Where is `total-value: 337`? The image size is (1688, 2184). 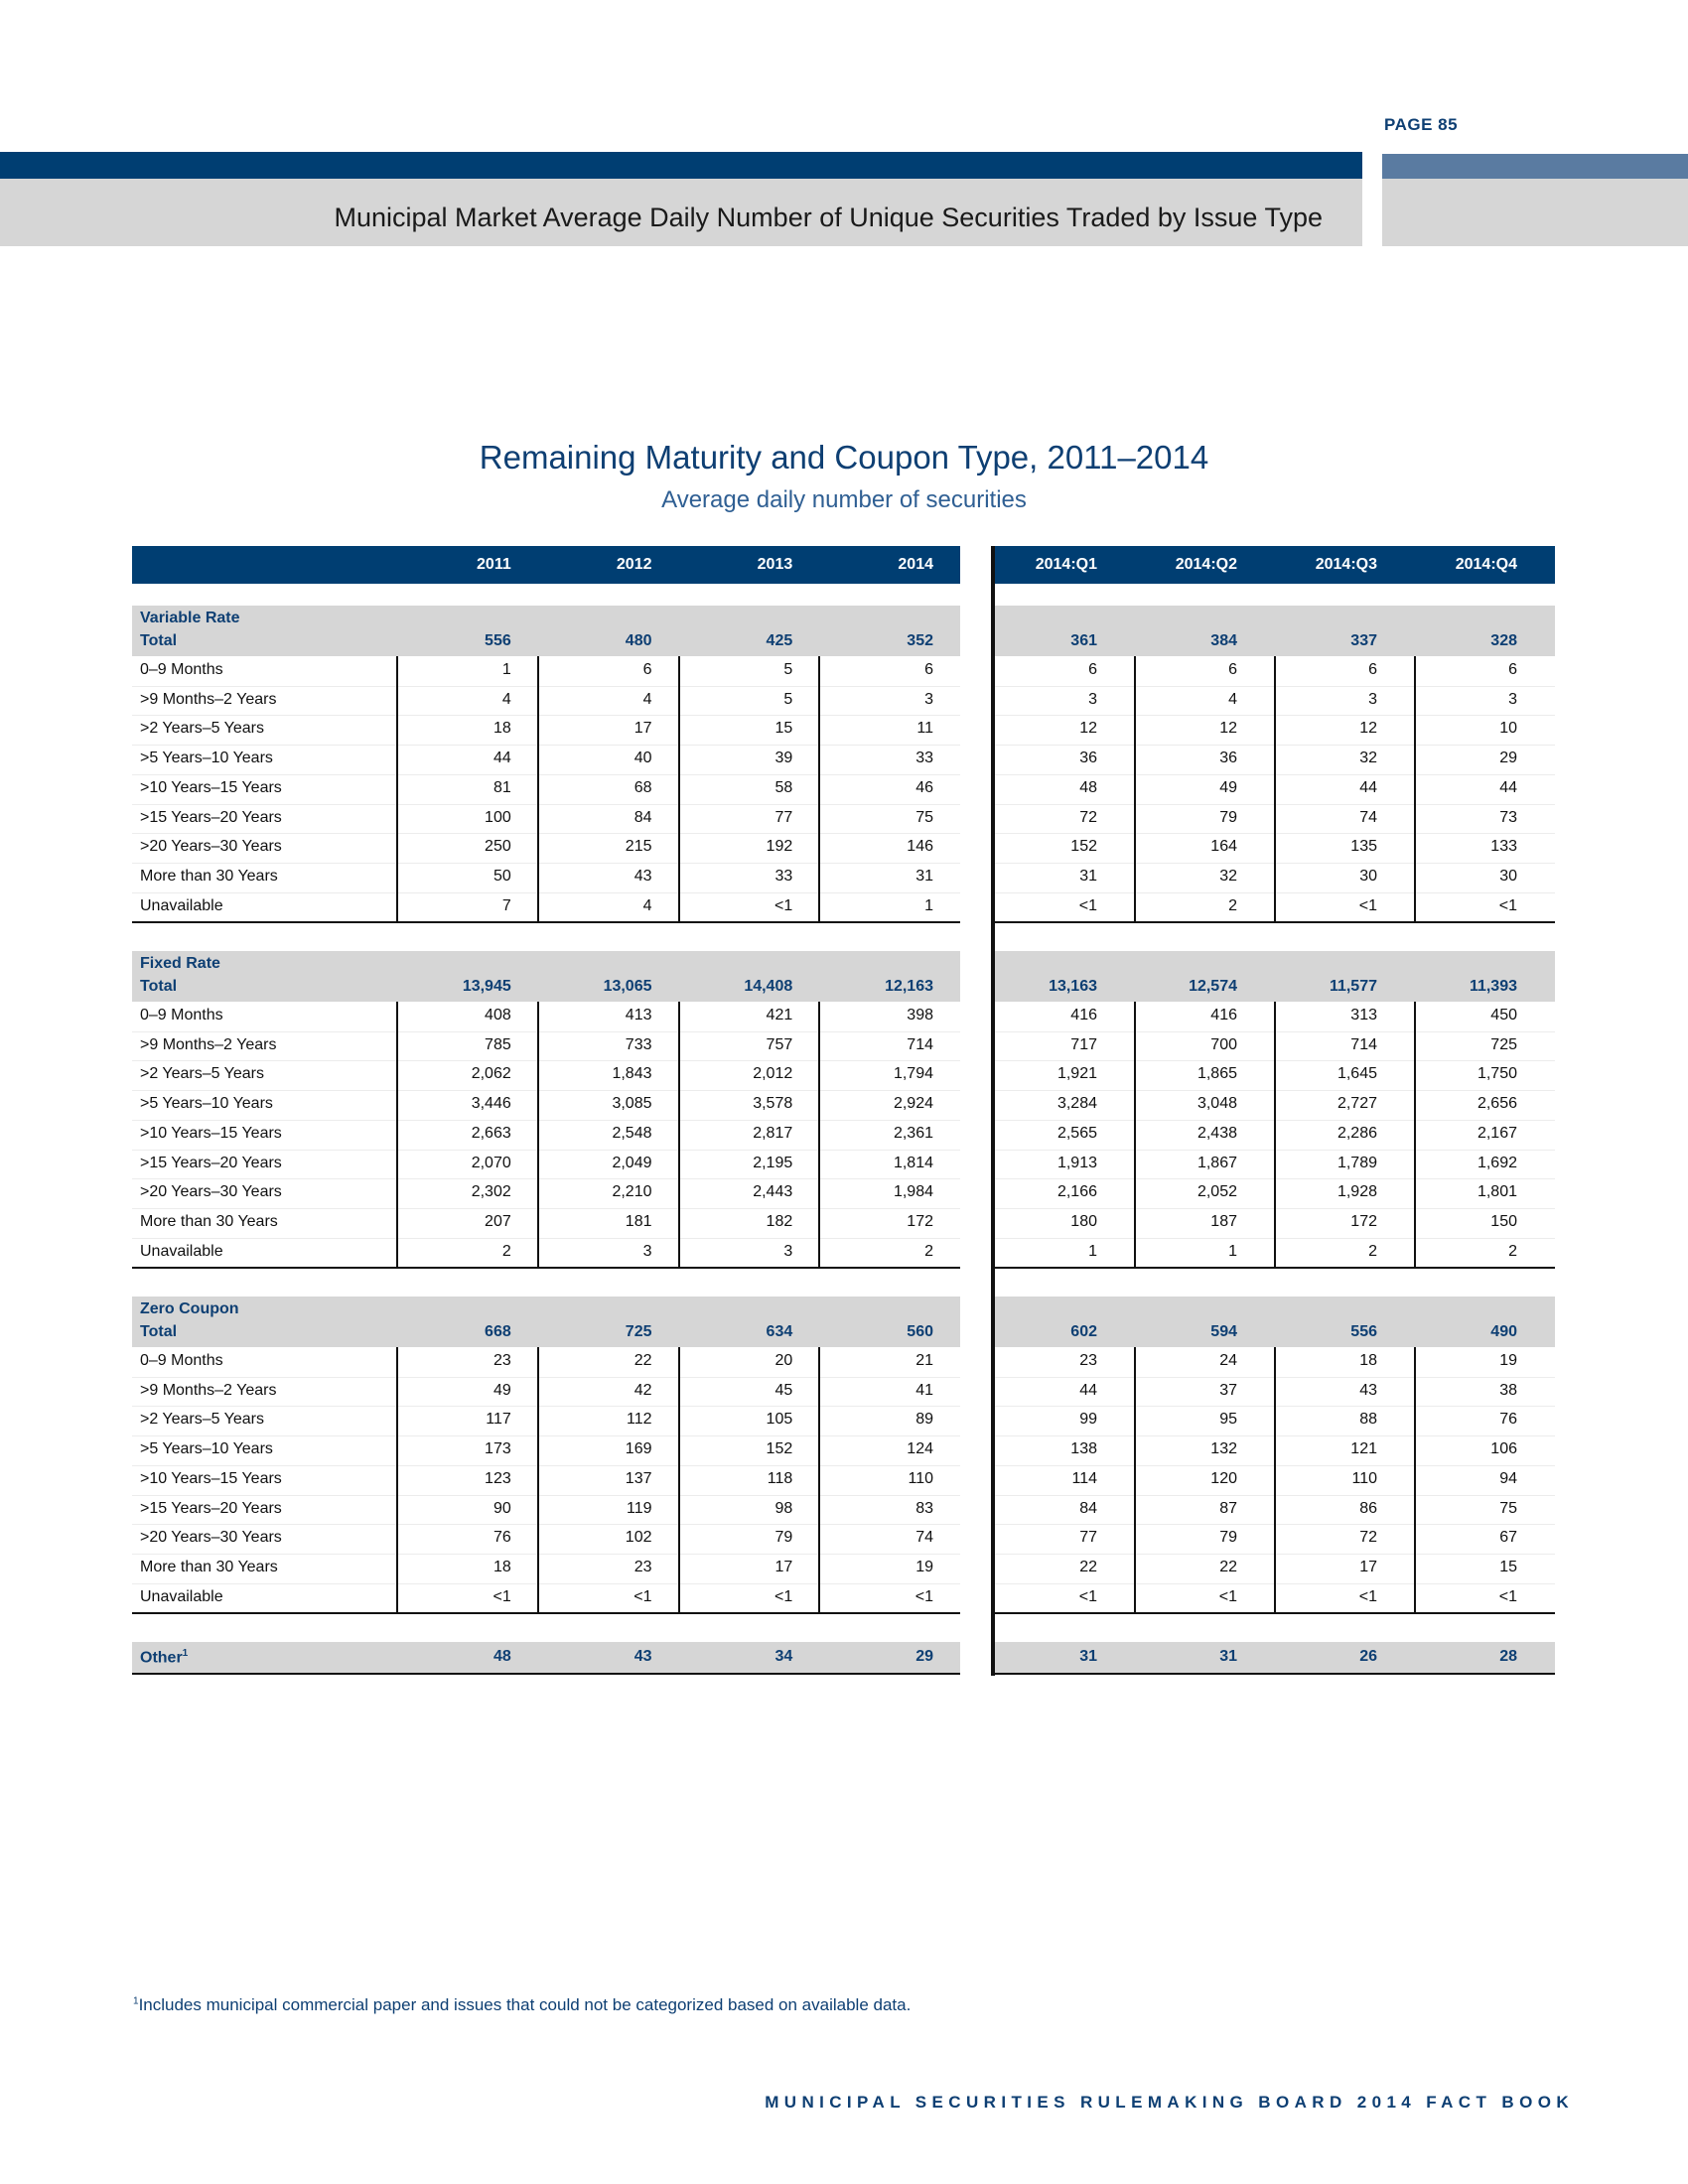 total-value: 337 is located at coordinates (1363, 640).